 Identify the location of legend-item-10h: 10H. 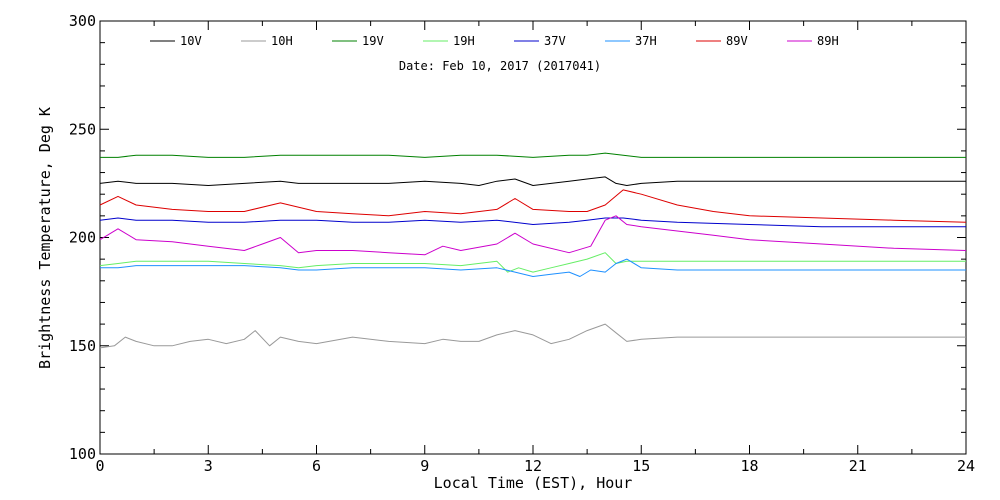
(267, 41).